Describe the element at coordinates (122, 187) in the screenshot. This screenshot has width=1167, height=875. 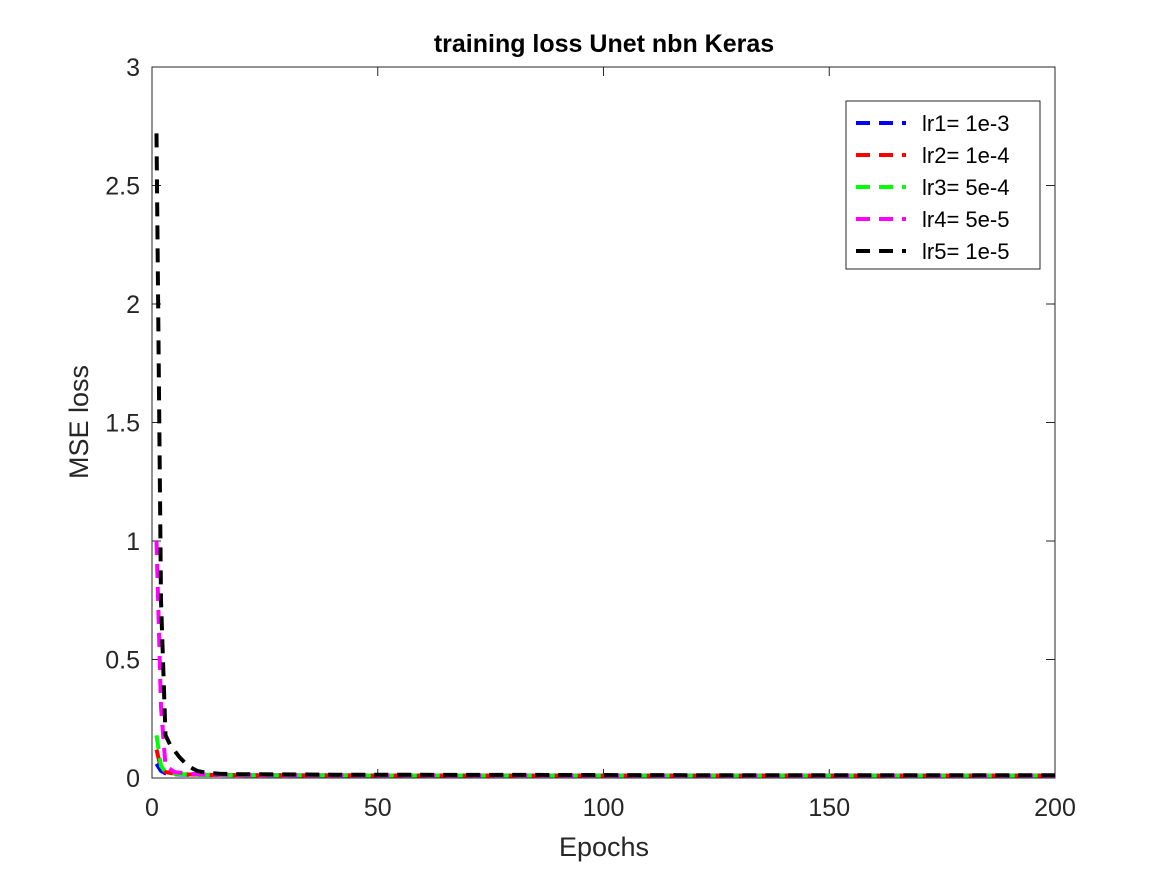
I see `y-tick-label: 2.5` at that location.